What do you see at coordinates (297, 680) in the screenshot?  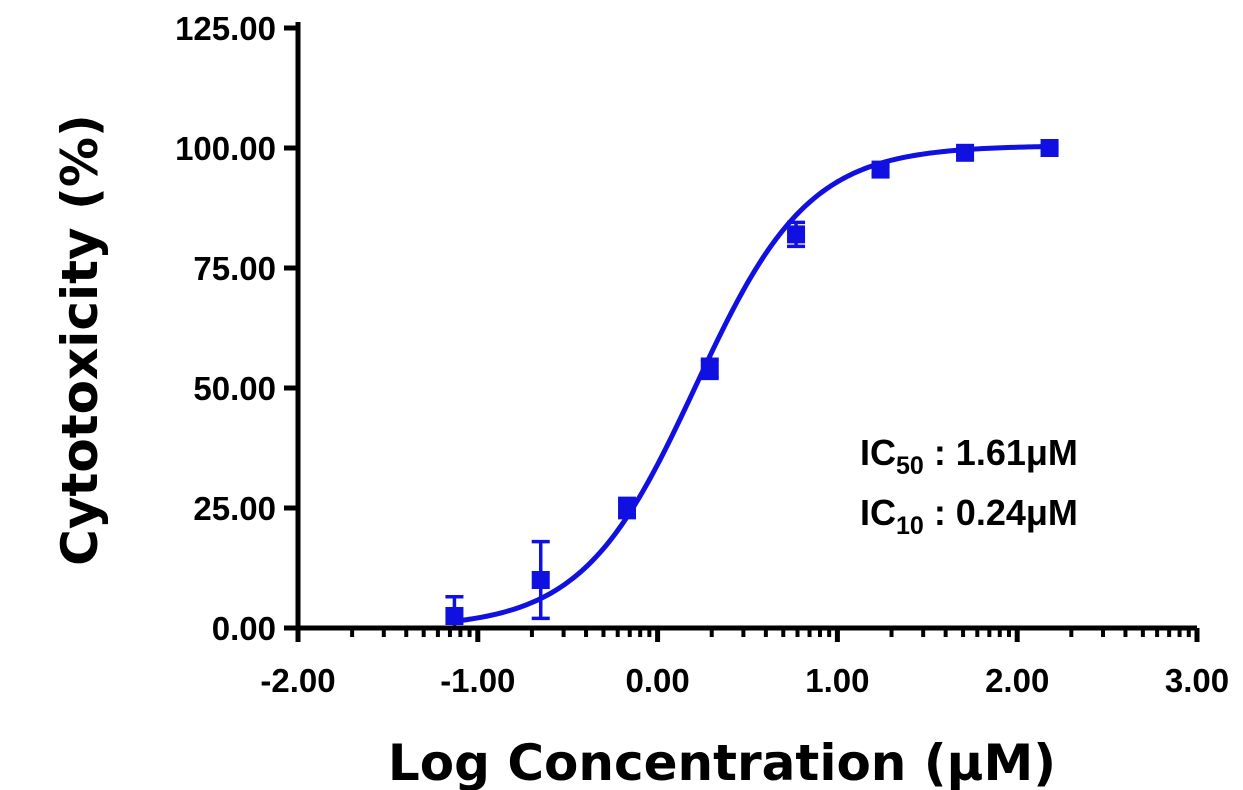 I see `x-tick-label: -2.00` at bounding box center [297, 680].